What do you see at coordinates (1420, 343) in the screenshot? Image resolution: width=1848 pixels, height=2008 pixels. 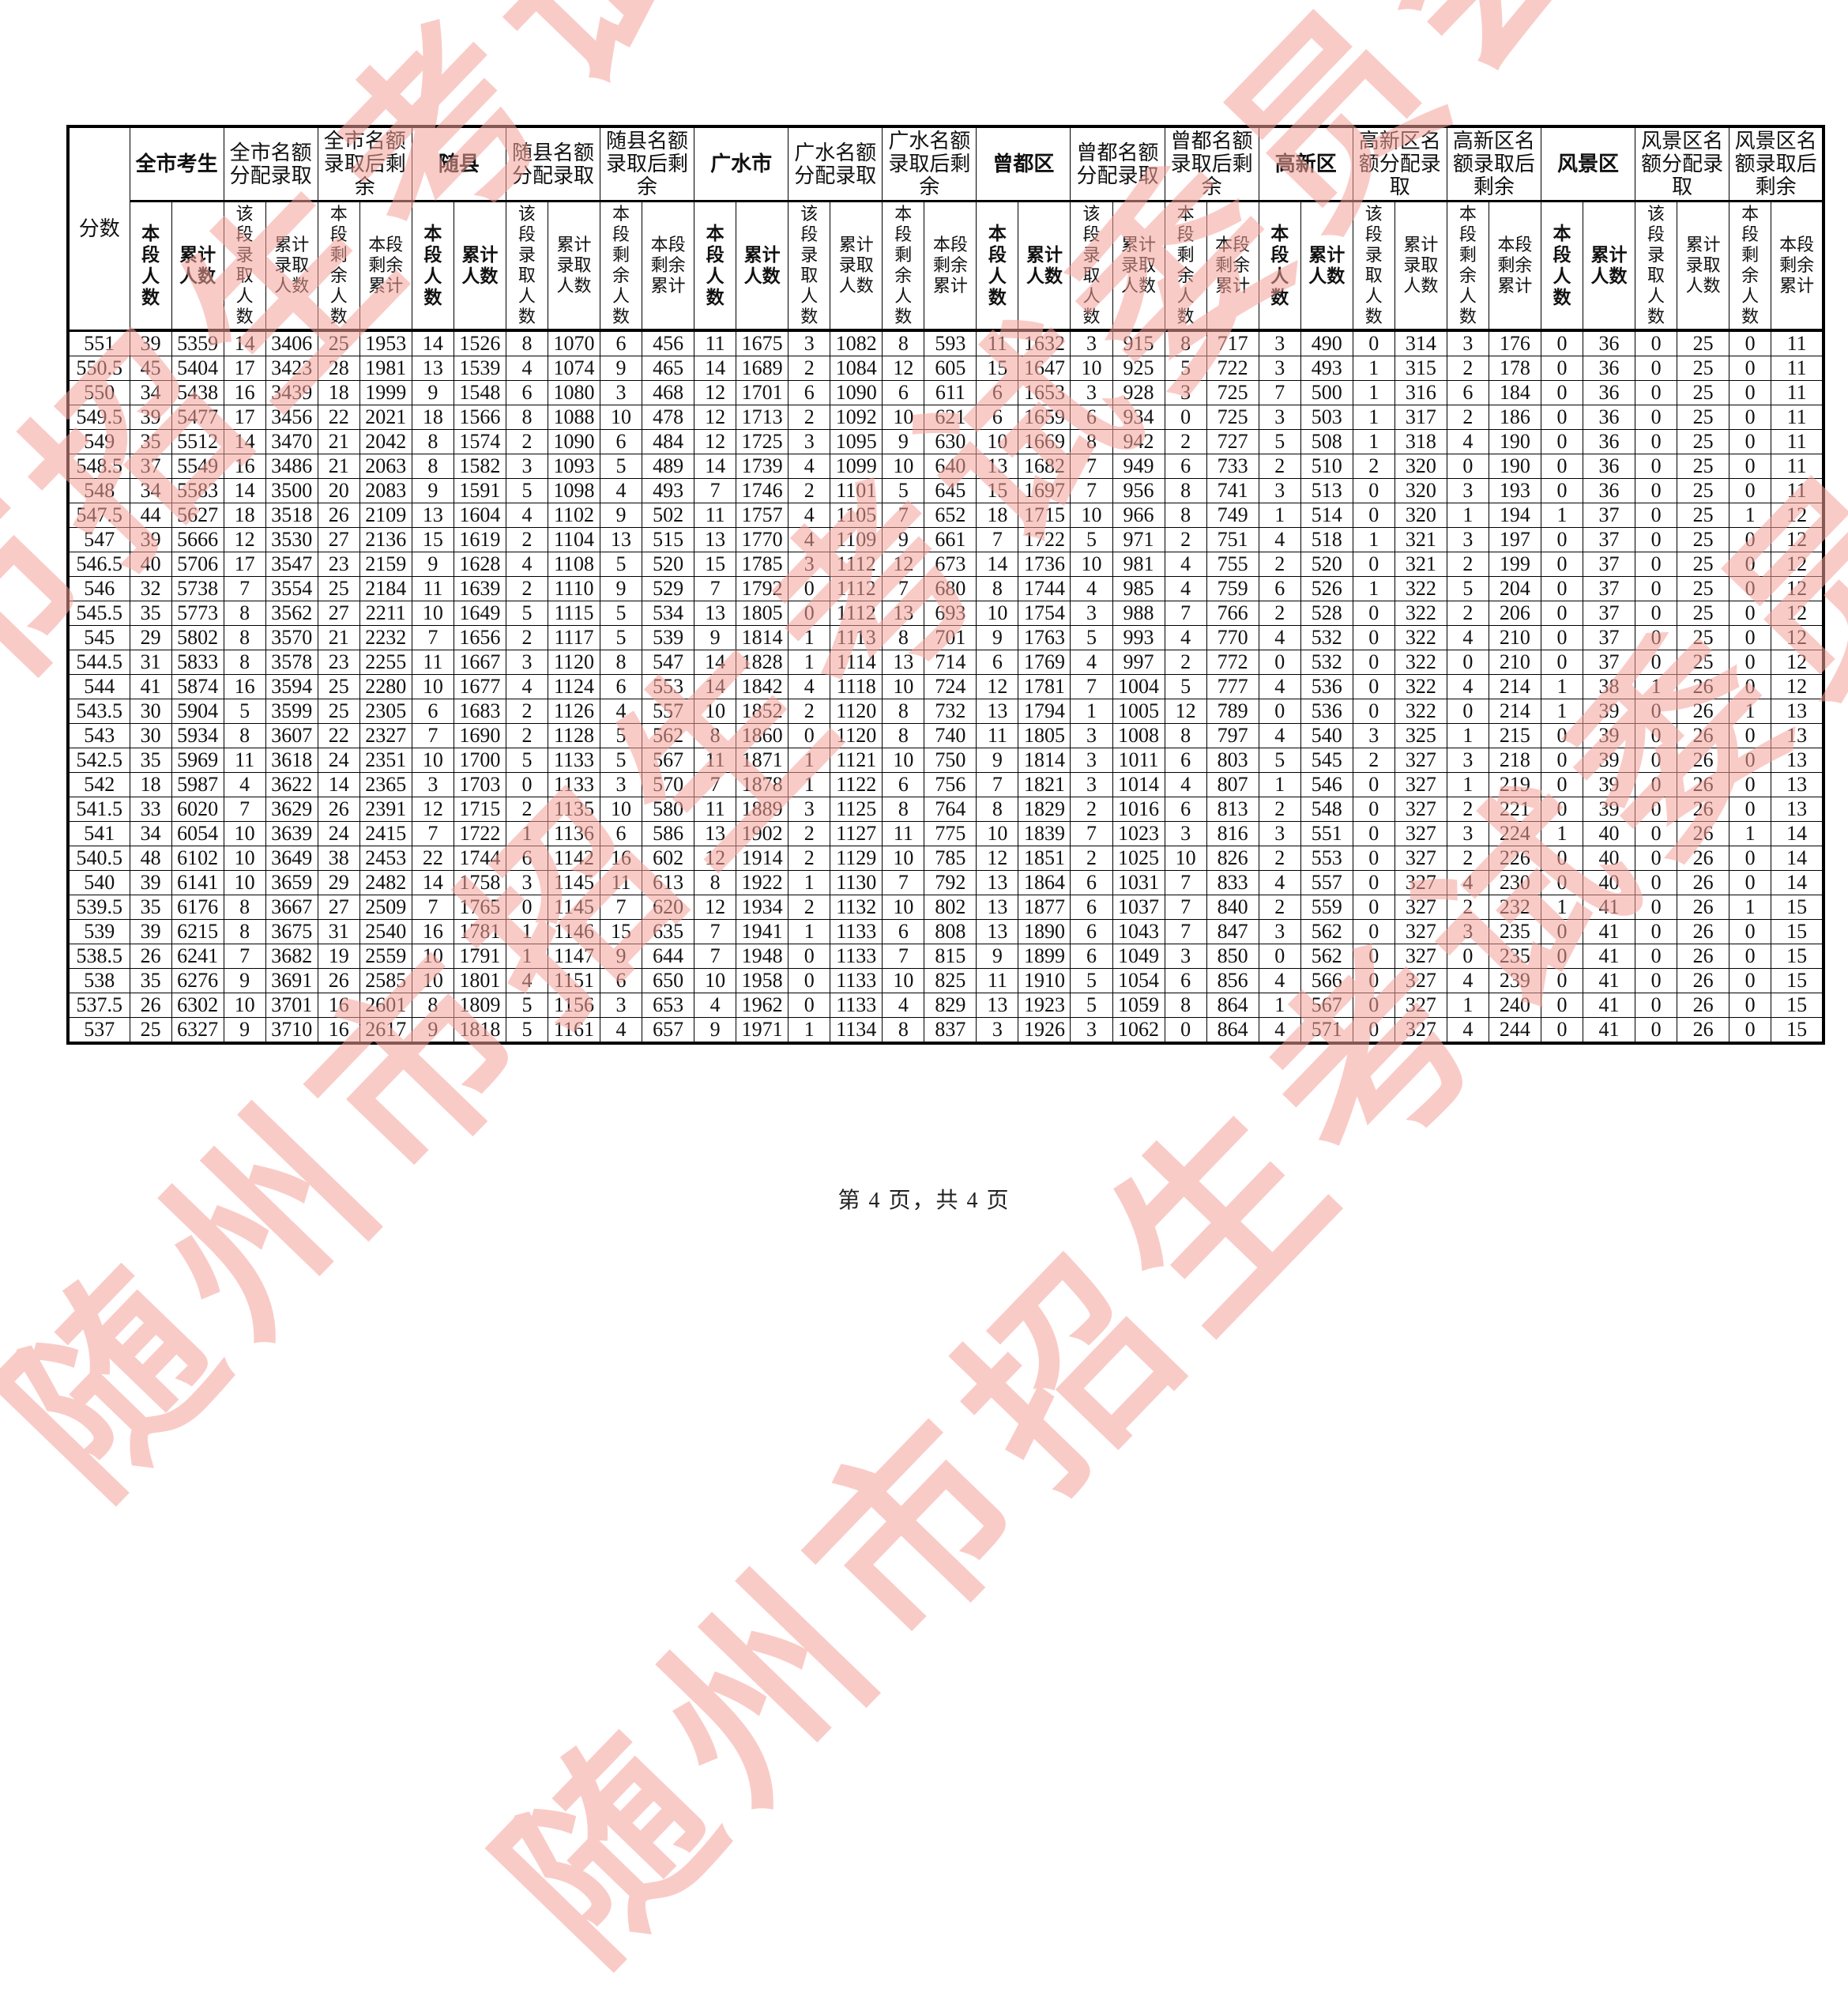 I see `cell: 314` at bounding box center [1420, 343].